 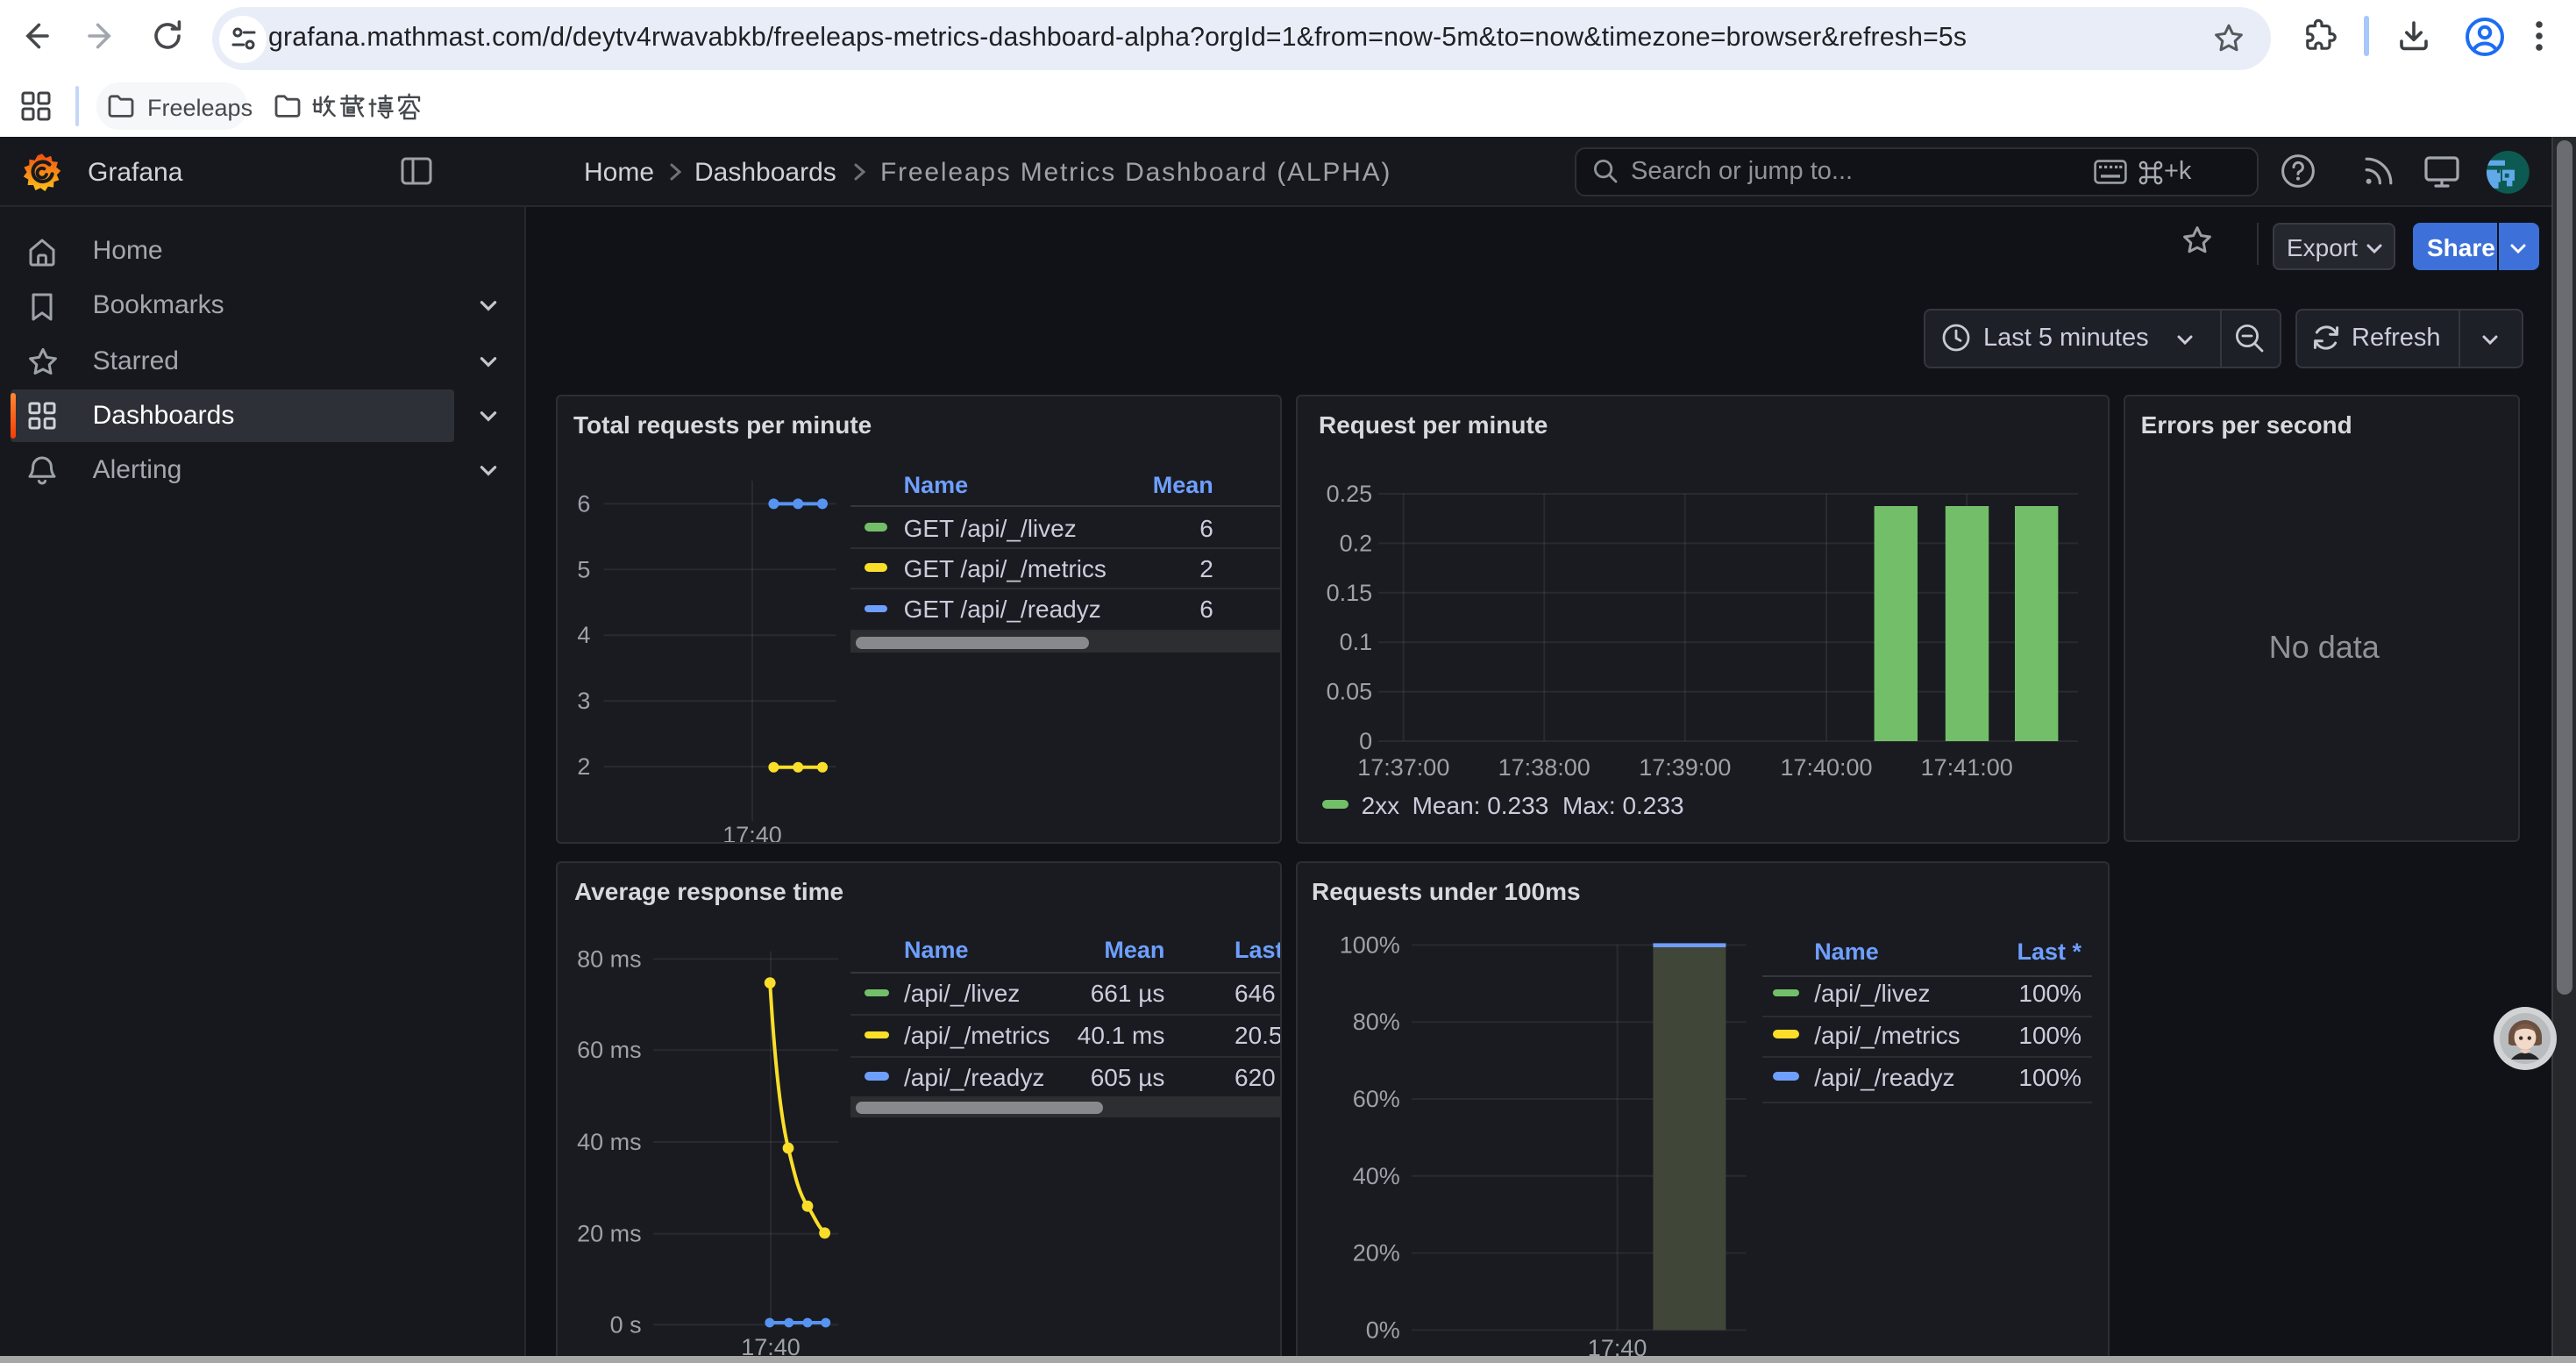 What do you see at coordinates (1350, 691) in the screenshot?
I see `svg-text: 0.05` at bounding box center [1350, 691].